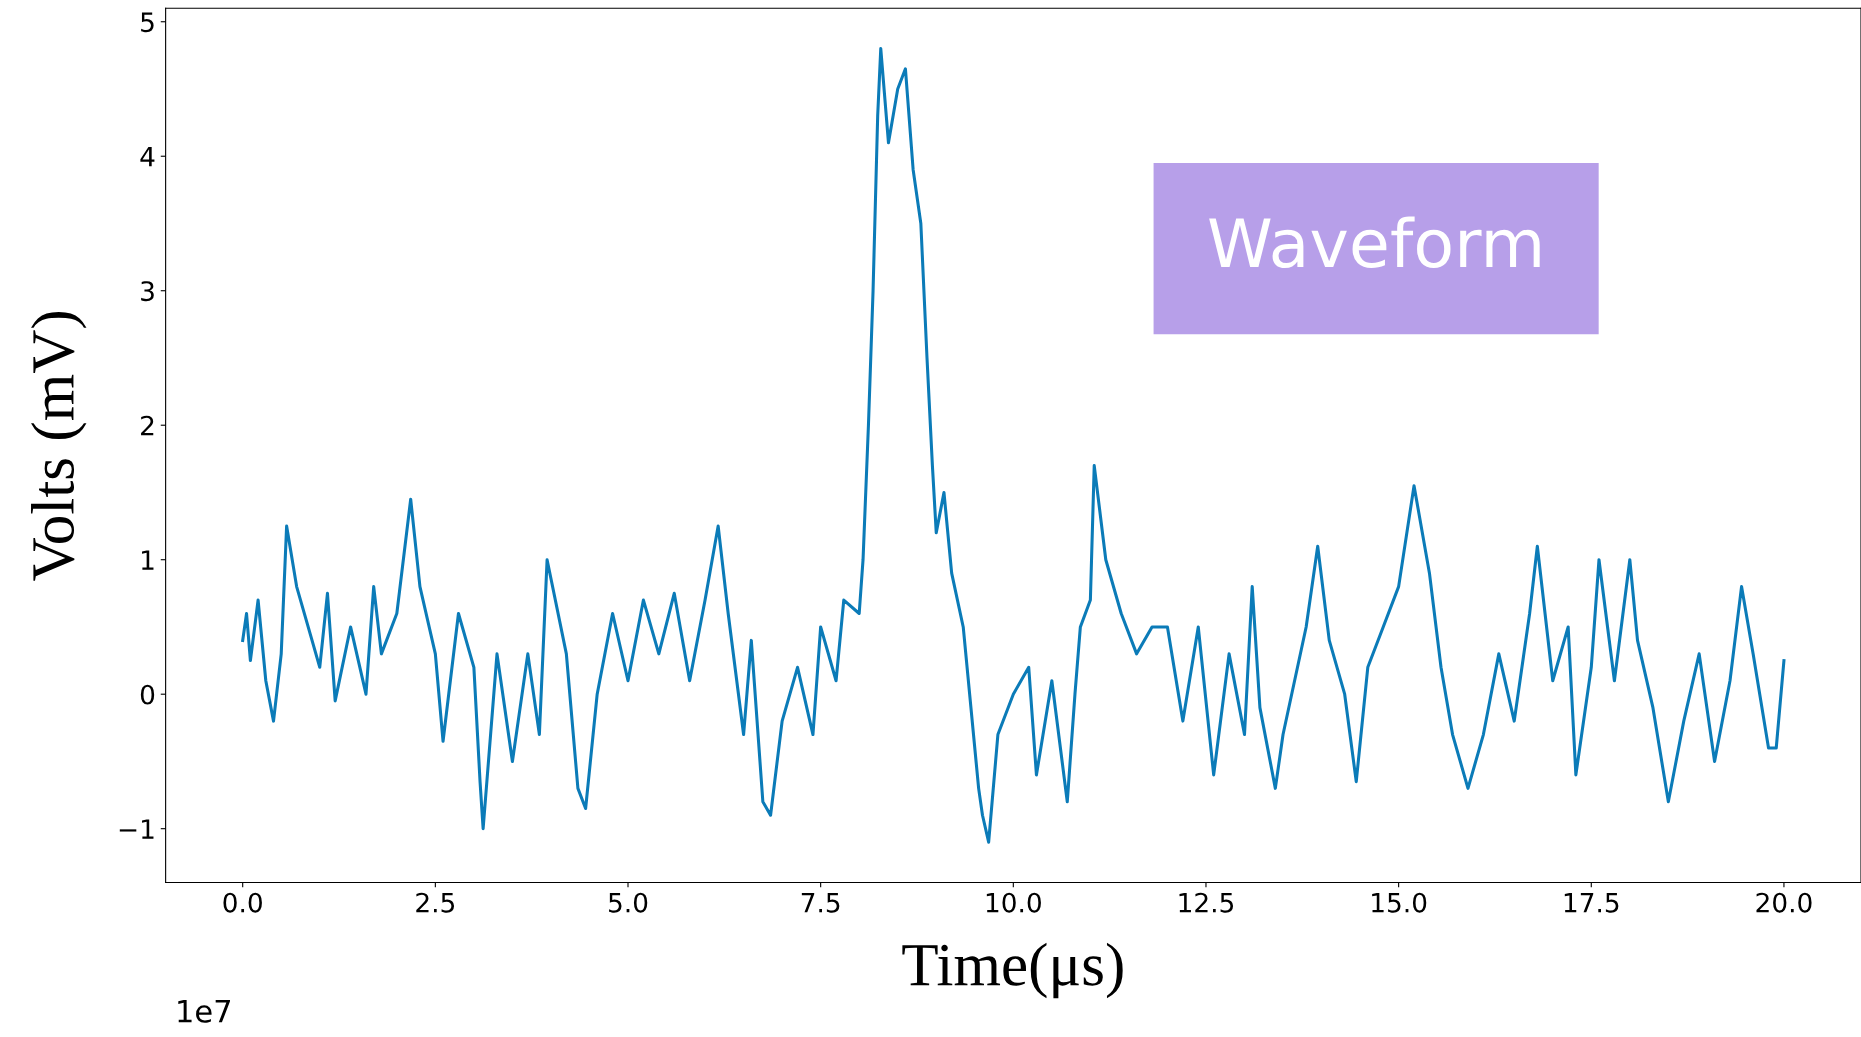 Image resolution: width=1861 pixels, height=1037 pixels. I want to click on x-tick-label: 17.5, so click(1591, 903).